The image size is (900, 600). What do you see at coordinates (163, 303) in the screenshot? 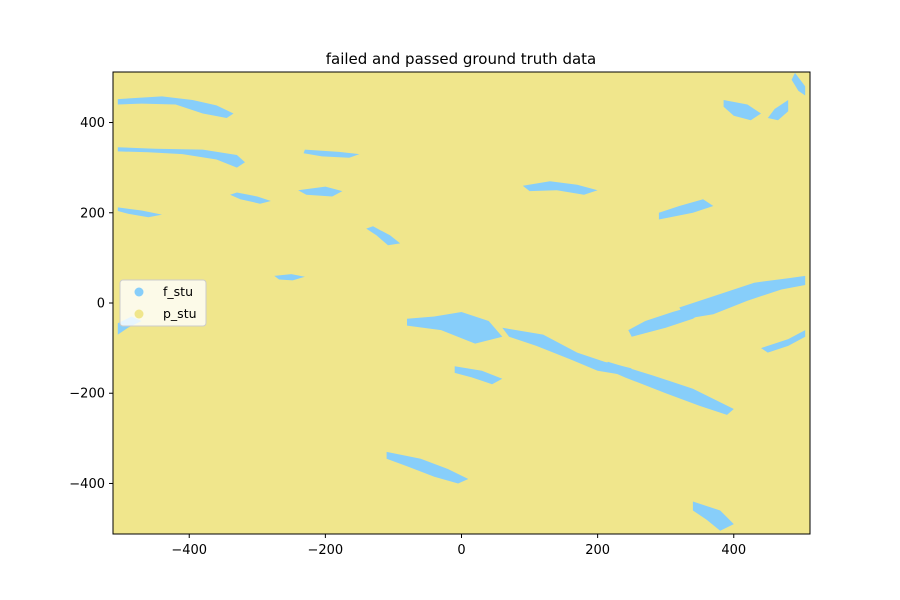
I see `legend: f_stu p_stu` at bounding box center [163, 303].